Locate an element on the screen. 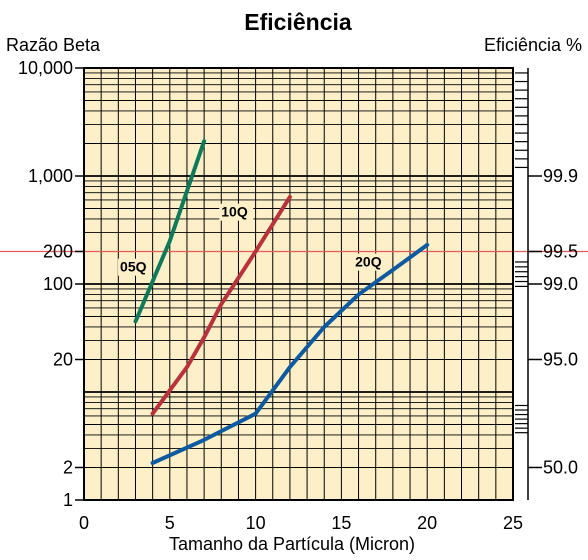 Image resolution: width=588 pixels, height=560 pixels. y-tick-label: 1 is located at coordinates (68, 500).